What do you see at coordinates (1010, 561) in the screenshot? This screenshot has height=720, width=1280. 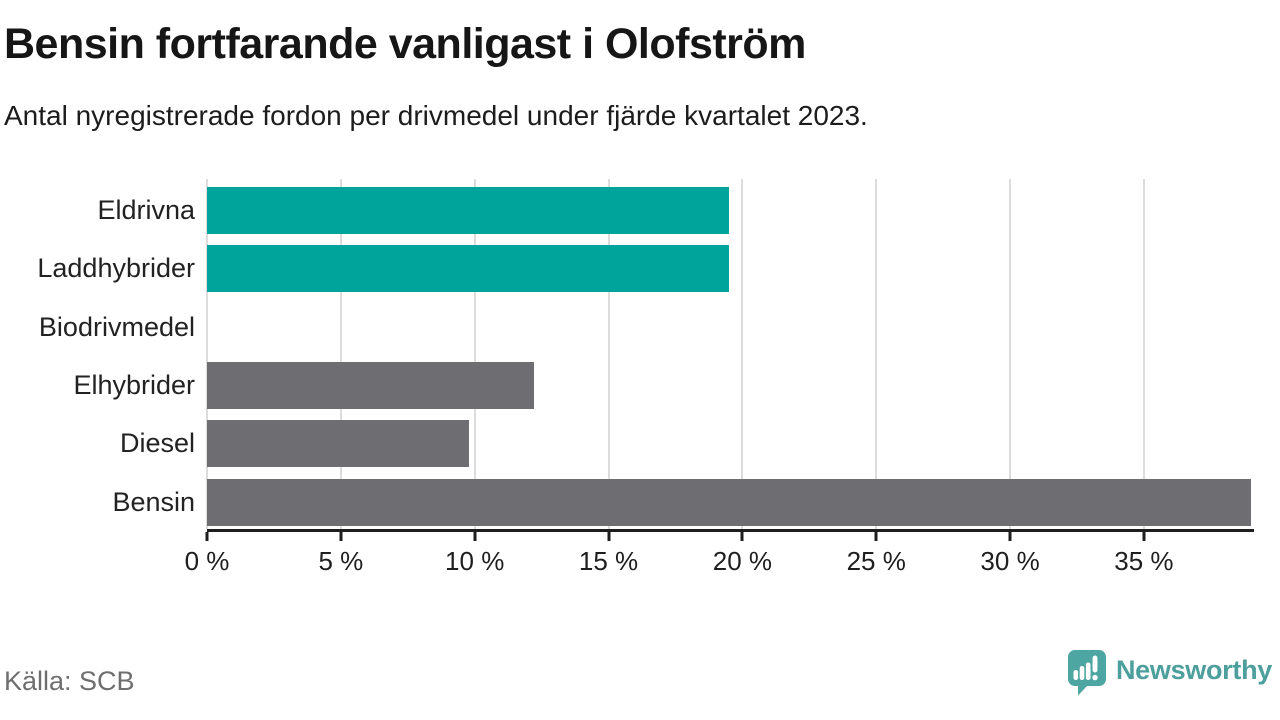 I see `x-tick-label-30: 30 %` at bounding box center [1010, 561].